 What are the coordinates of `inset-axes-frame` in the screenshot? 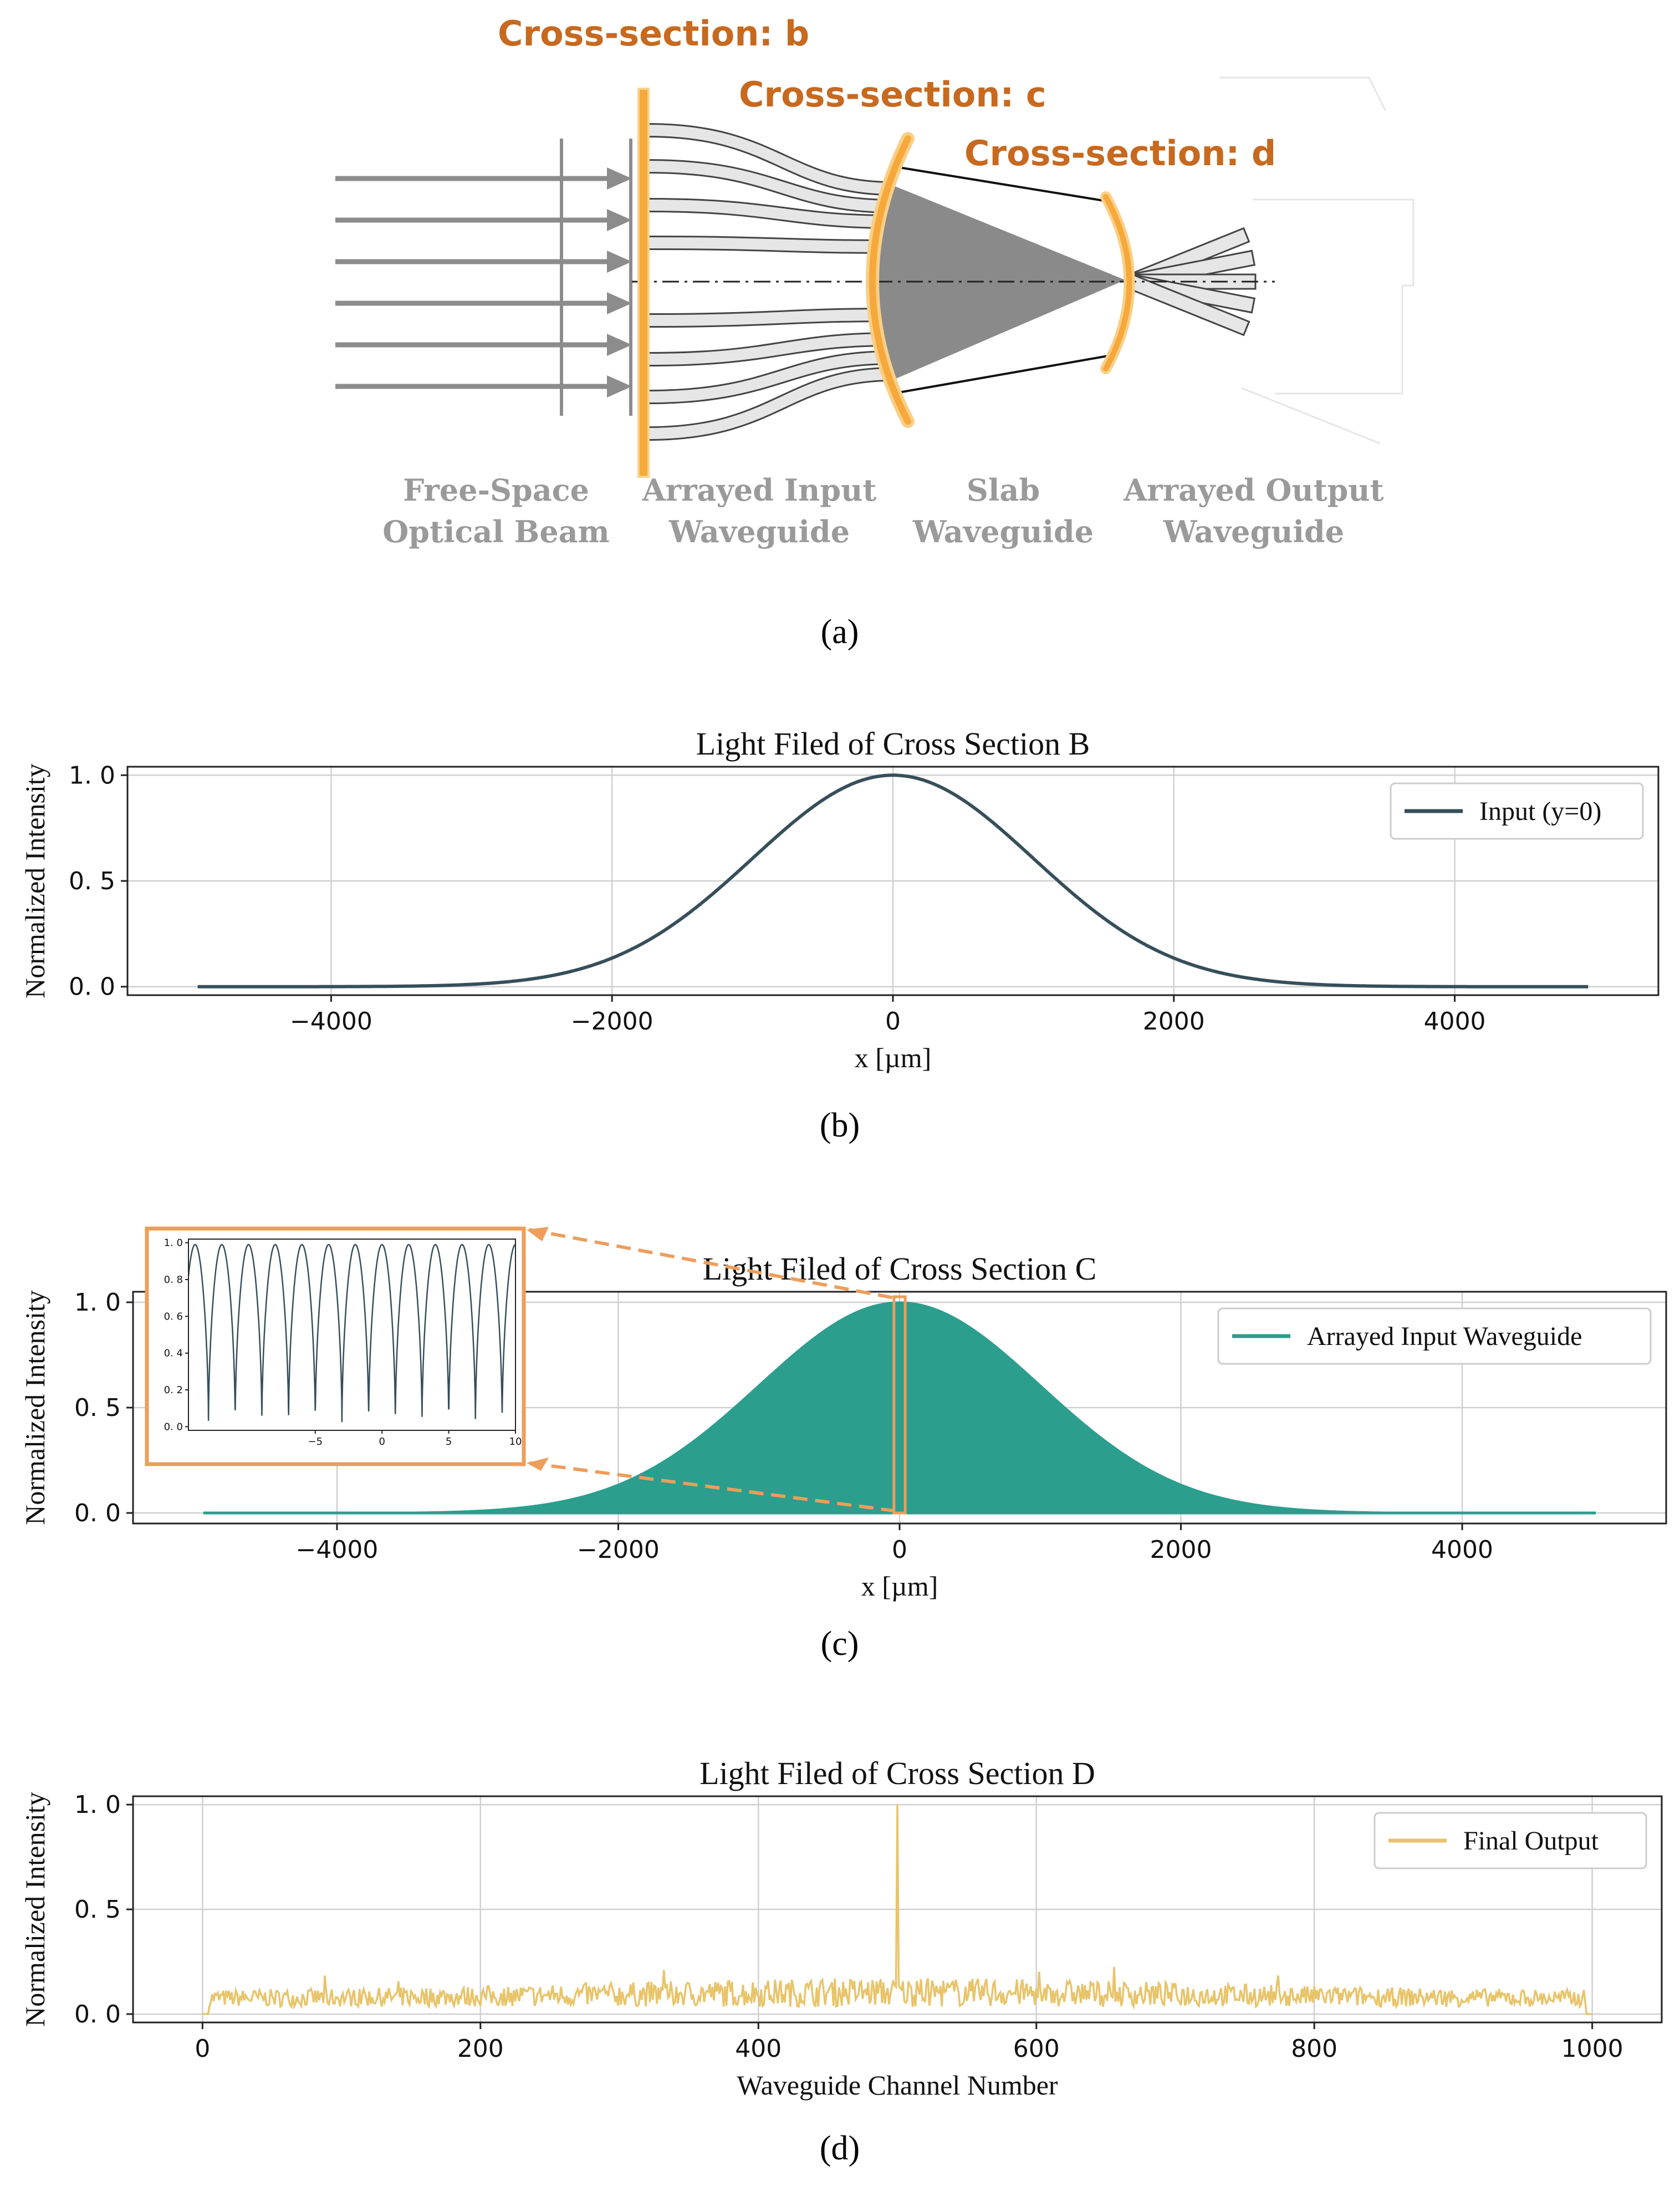 It's located at (352, 1335).